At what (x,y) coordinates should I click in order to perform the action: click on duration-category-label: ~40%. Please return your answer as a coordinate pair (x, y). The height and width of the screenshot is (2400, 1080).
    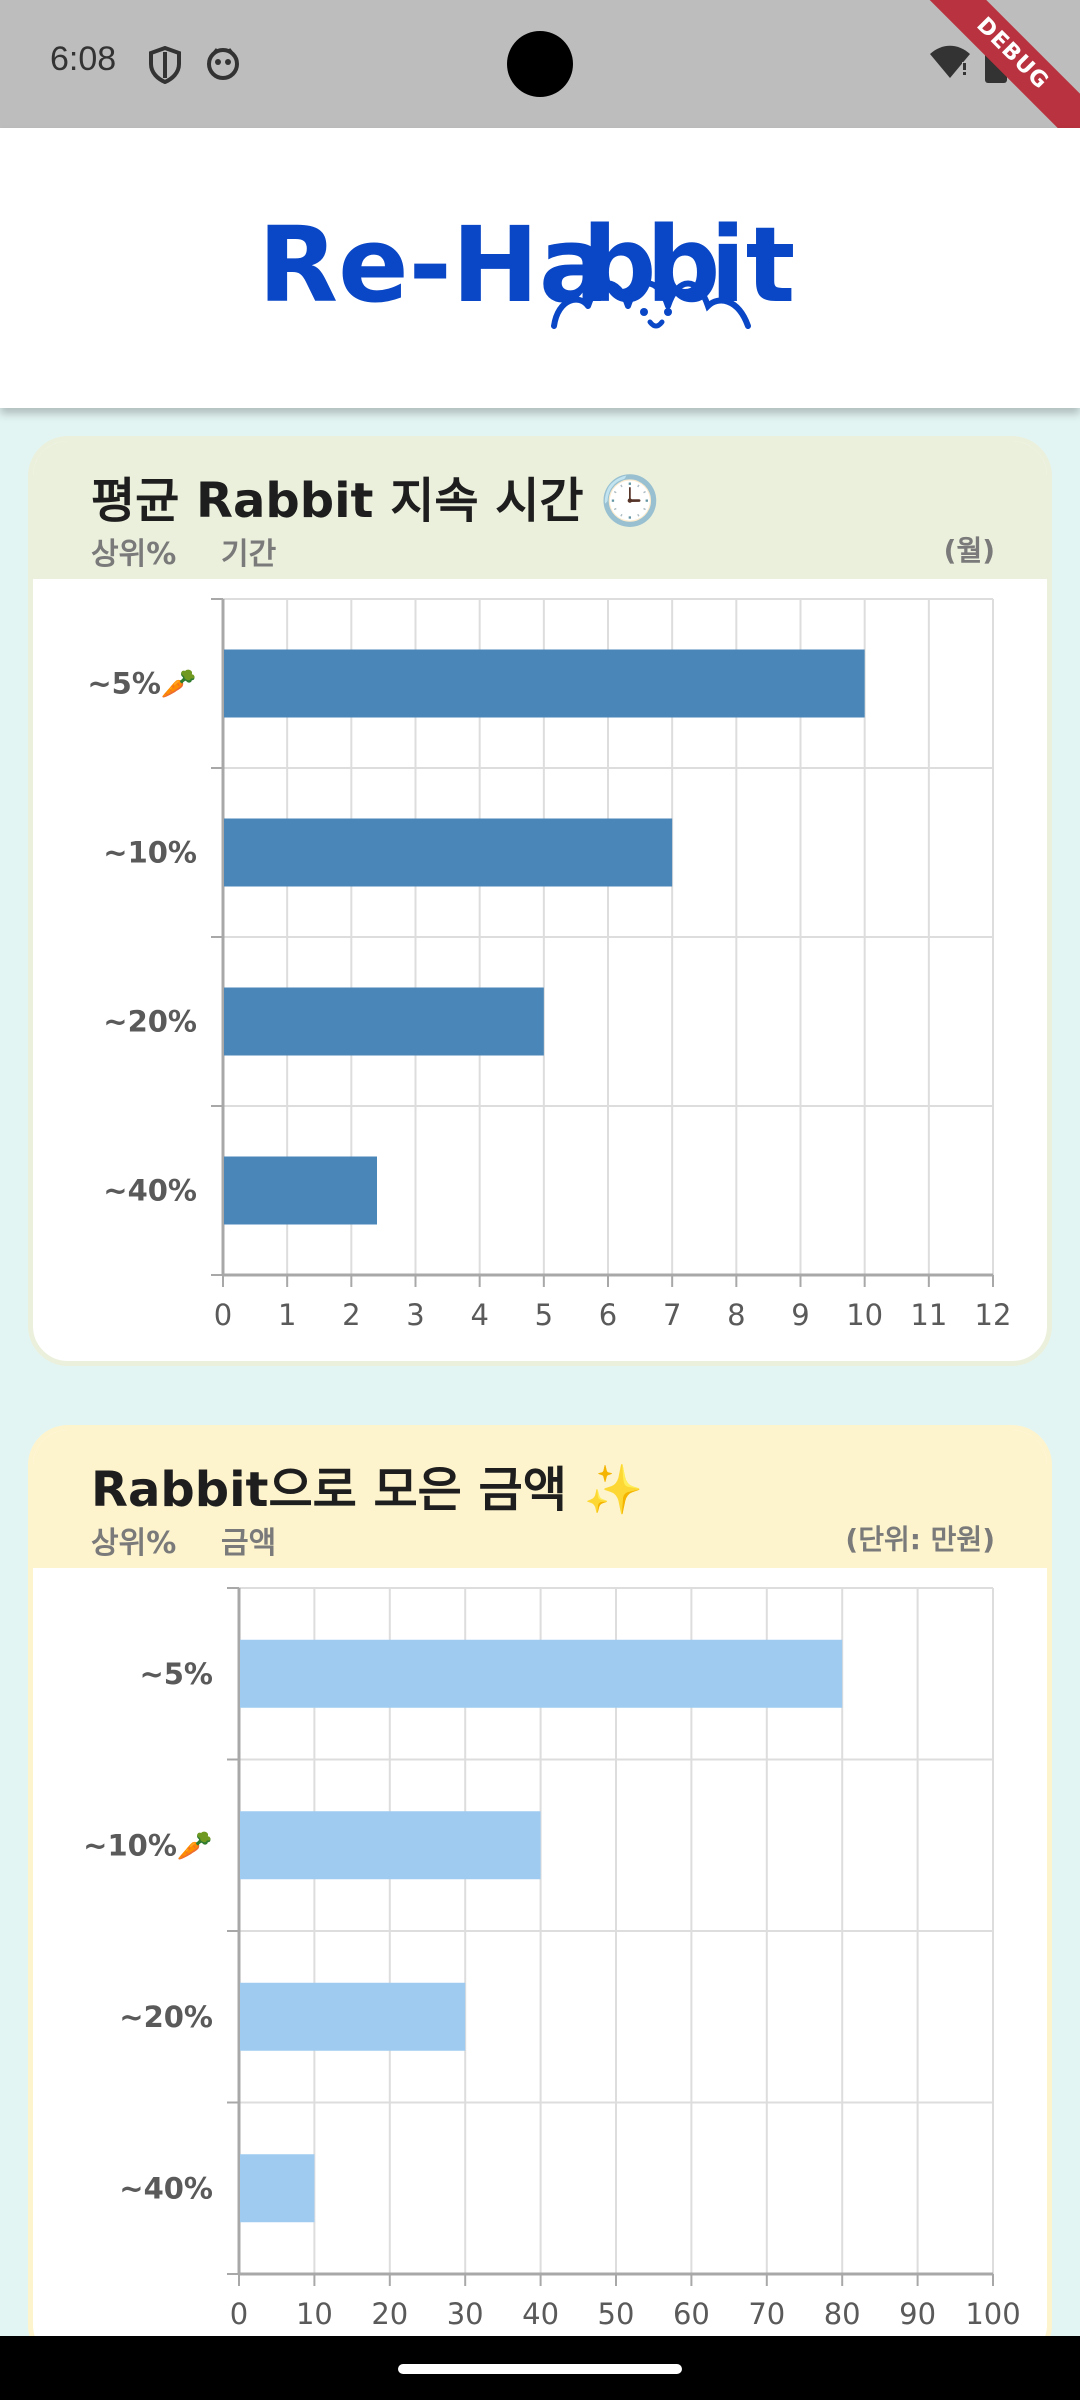
    Looking at the image, I should click on (150, 1191).